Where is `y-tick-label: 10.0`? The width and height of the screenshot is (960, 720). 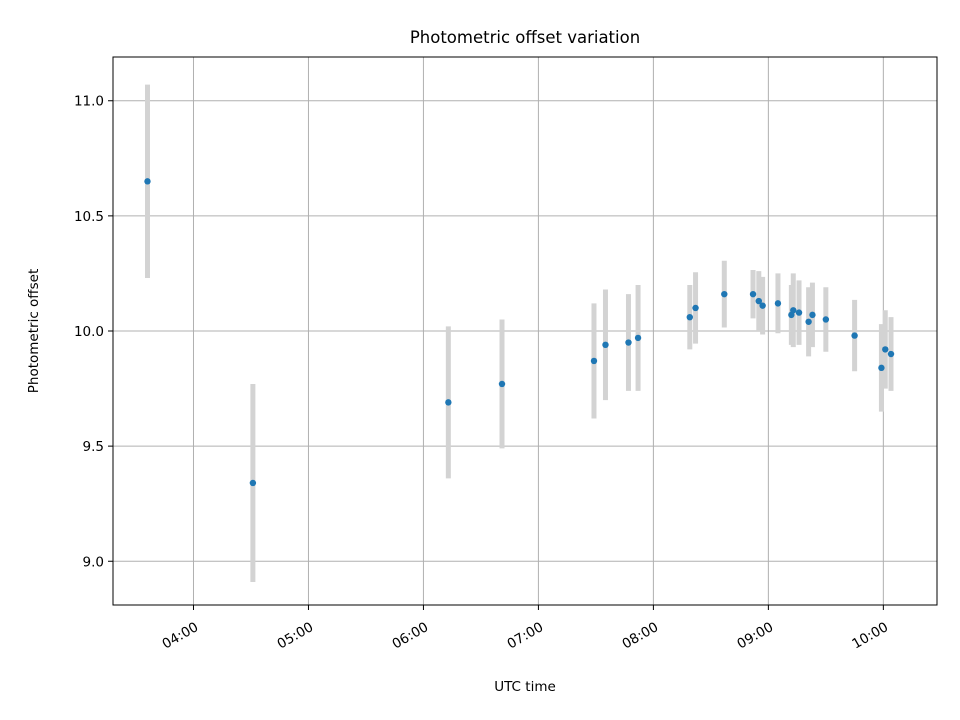
y-tick-label: 10.0 is located at coordinates (89, 332).